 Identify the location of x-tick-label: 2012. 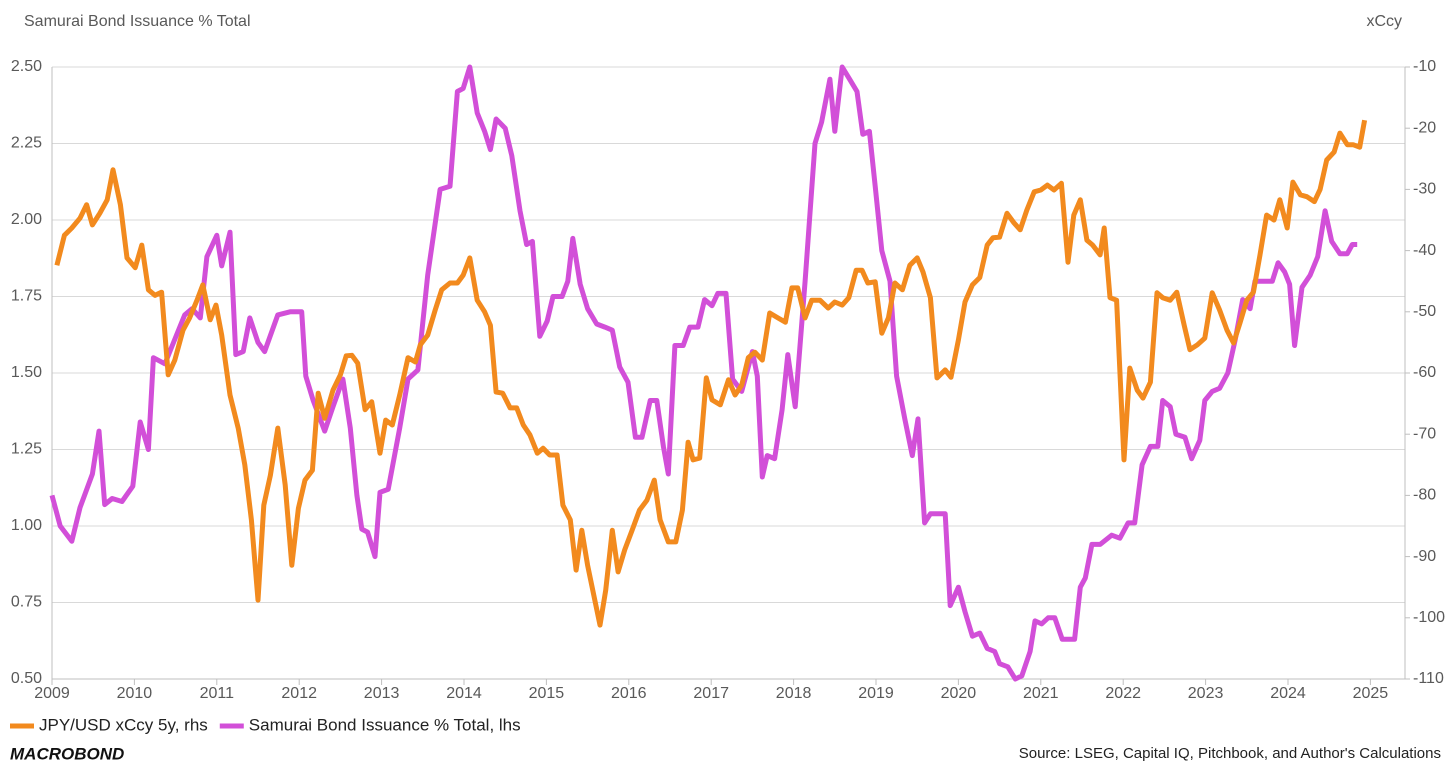
(299, 693).